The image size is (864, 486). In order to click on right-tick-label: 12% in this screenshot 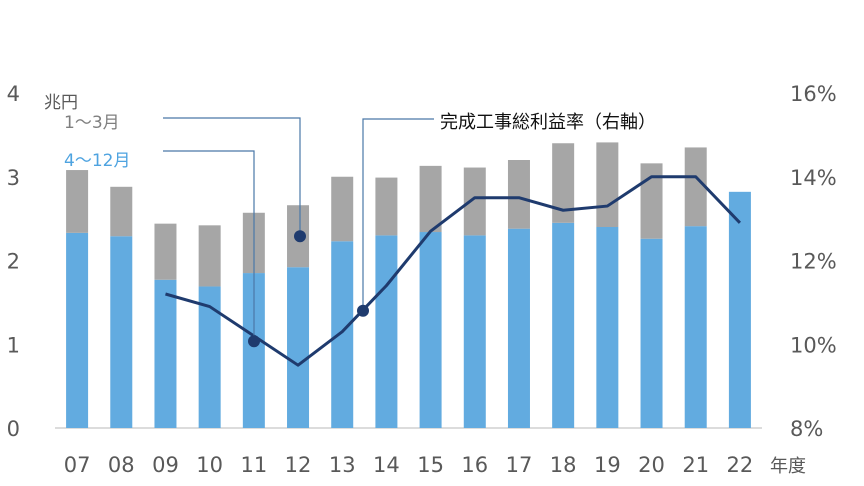, I will do `click(813, 262)`.